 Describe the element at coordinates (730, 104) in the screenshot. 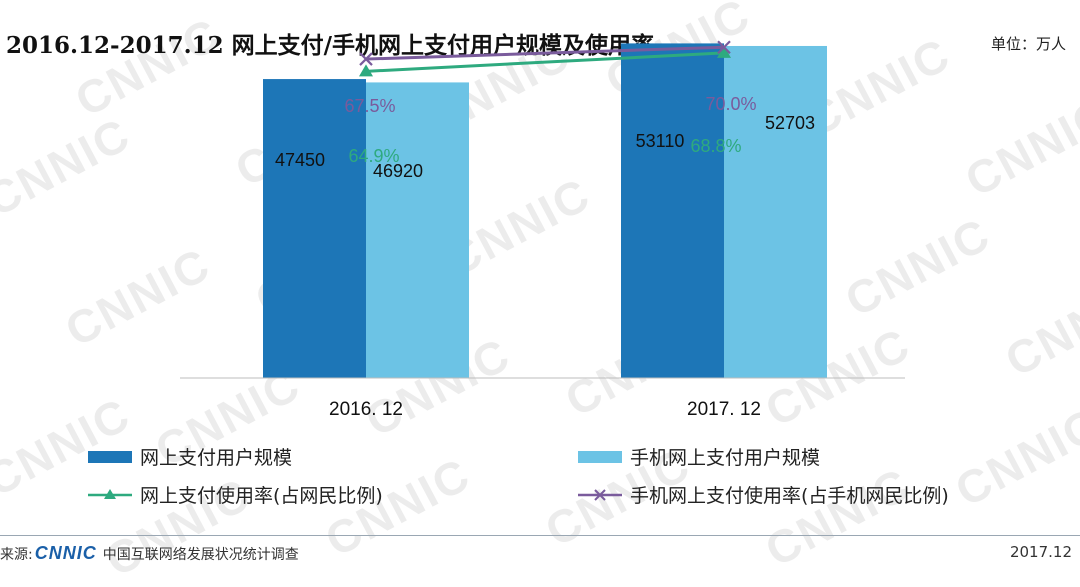

I see `data-label: 70.0%` at that location.